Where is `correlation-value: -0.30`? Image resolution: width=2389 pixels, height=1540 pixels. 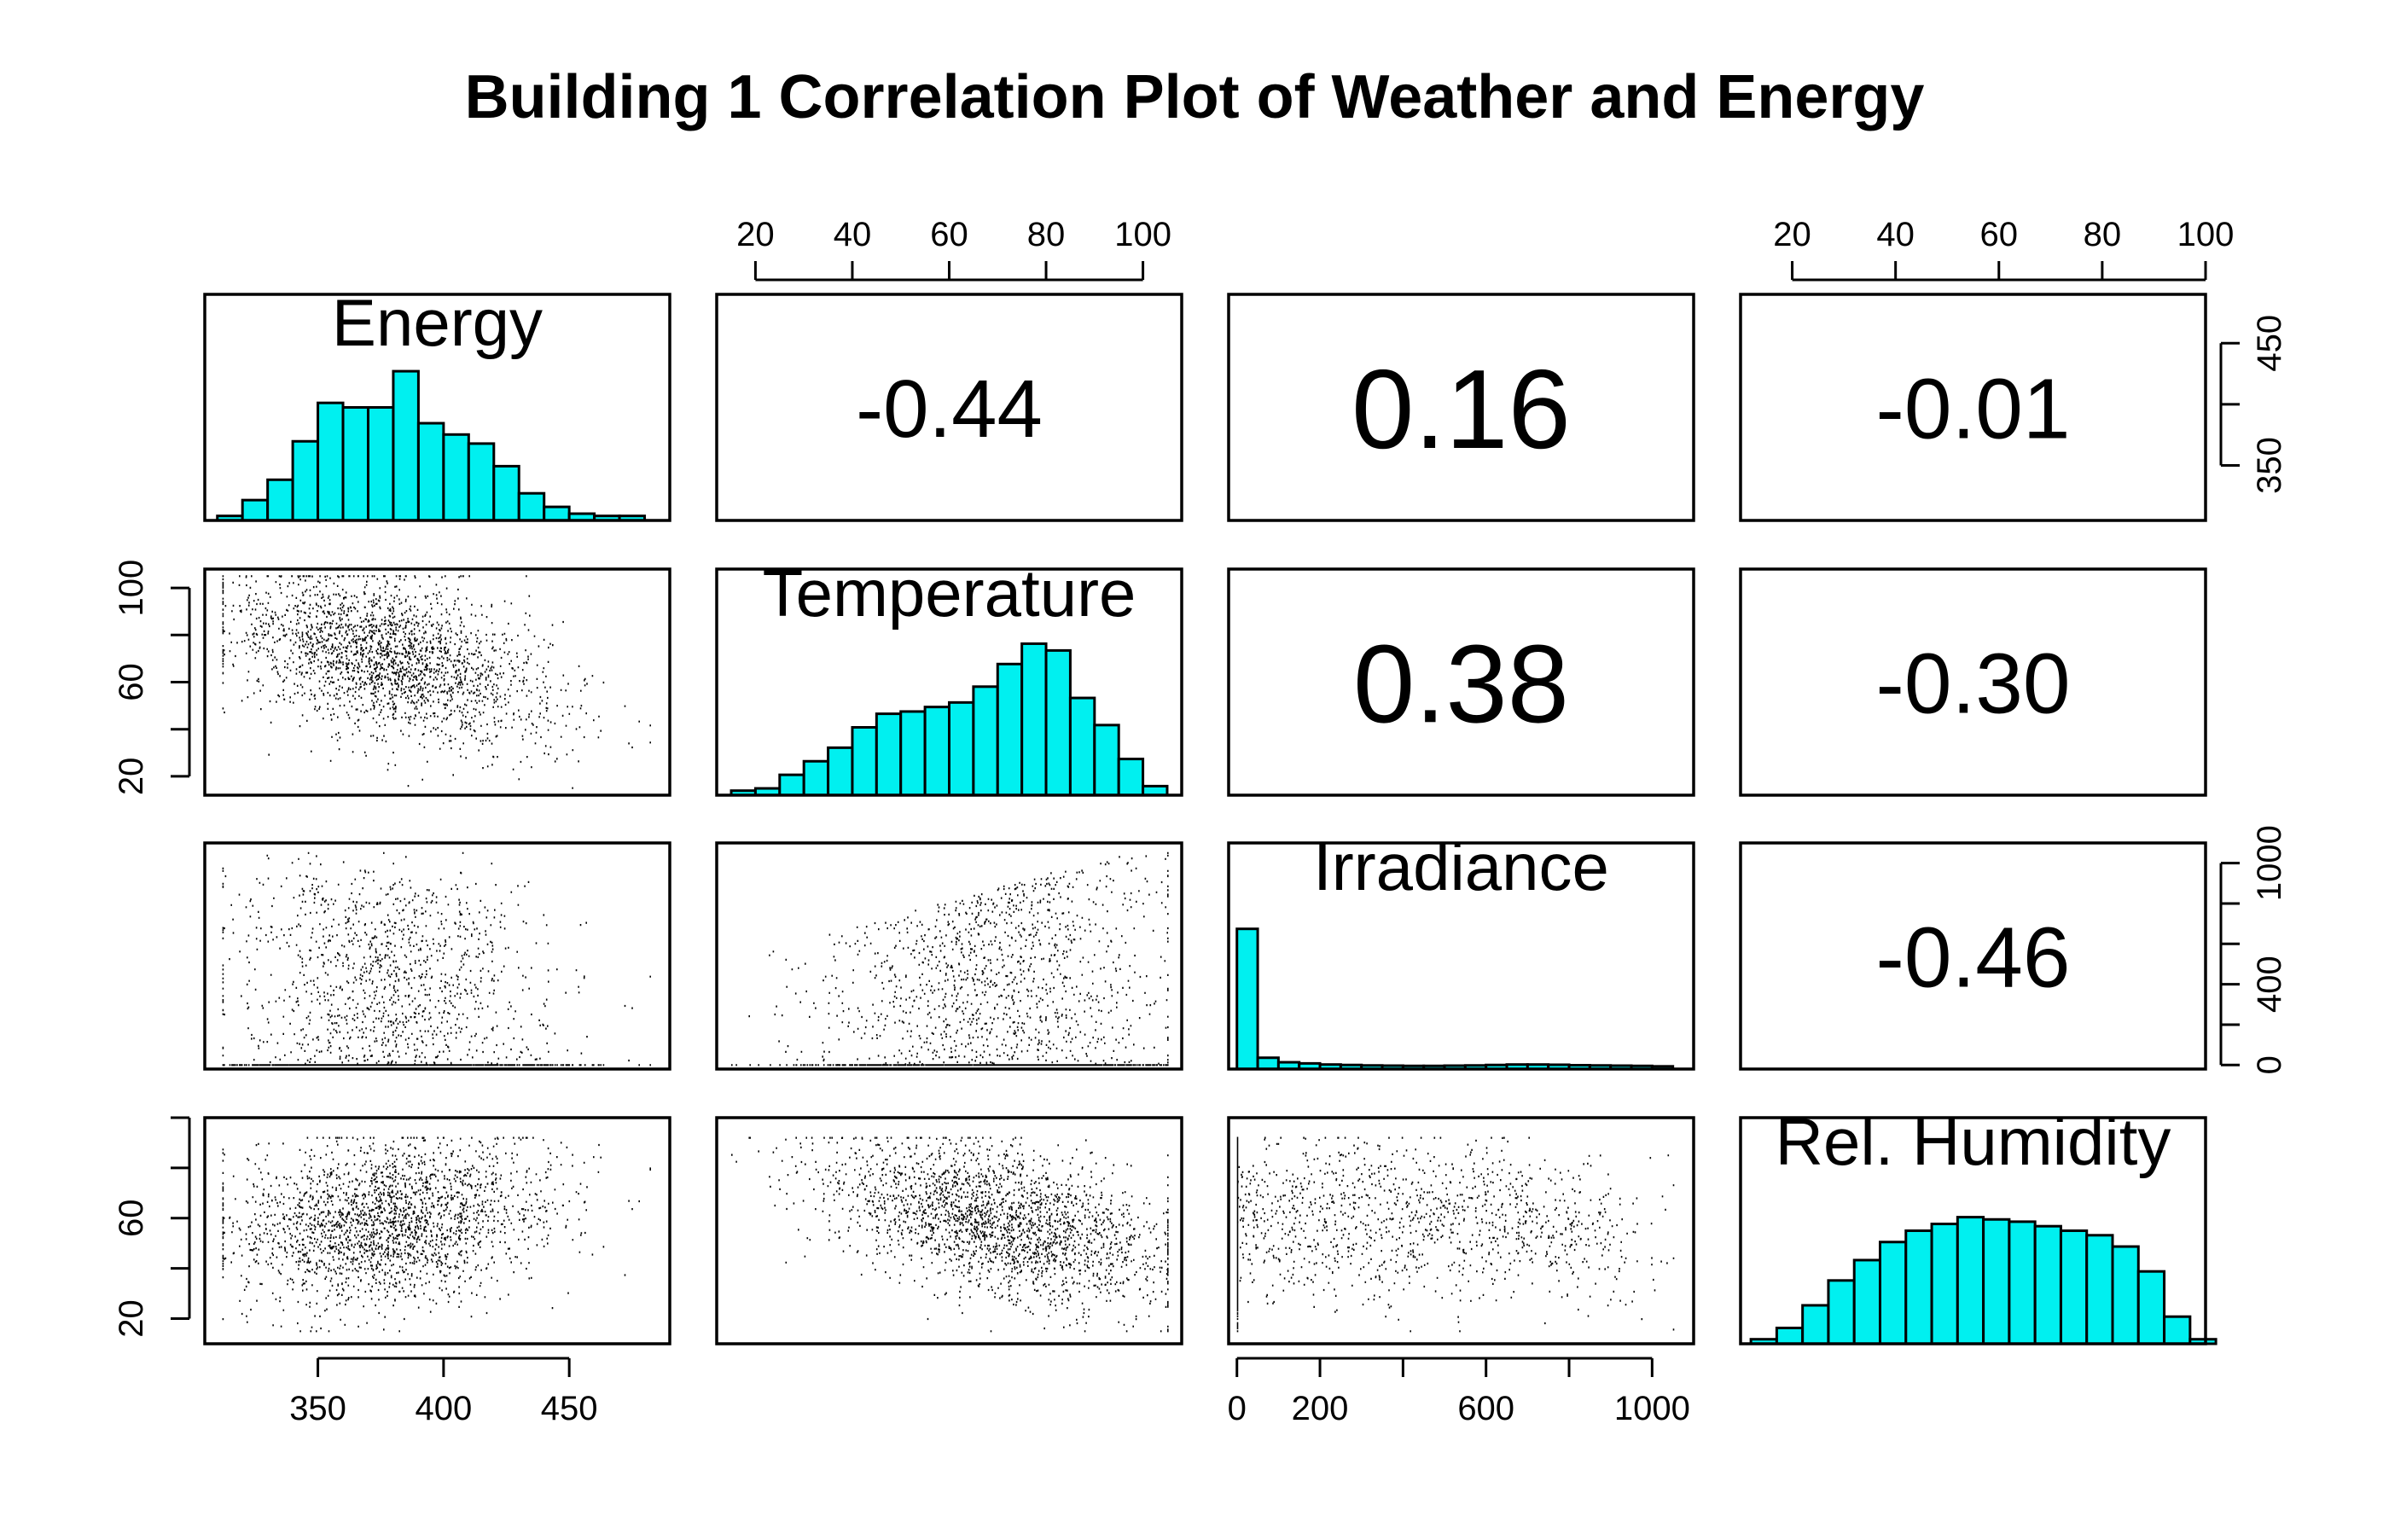 correlation-value: -0.30 is located at coordinates (1973, 684).